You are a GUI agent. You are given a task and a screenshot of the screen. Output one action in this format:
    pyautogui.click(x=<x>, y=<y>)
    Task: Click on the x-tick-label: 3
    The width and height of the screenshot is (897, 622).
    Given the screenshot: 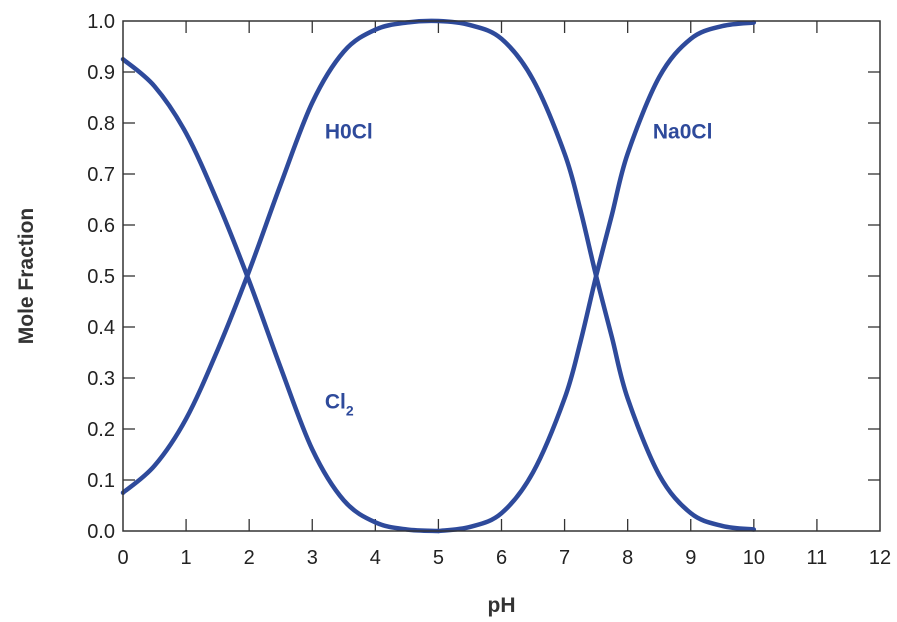 What is the action you would take?
    pyautogui.click(x=312, y=558)
    